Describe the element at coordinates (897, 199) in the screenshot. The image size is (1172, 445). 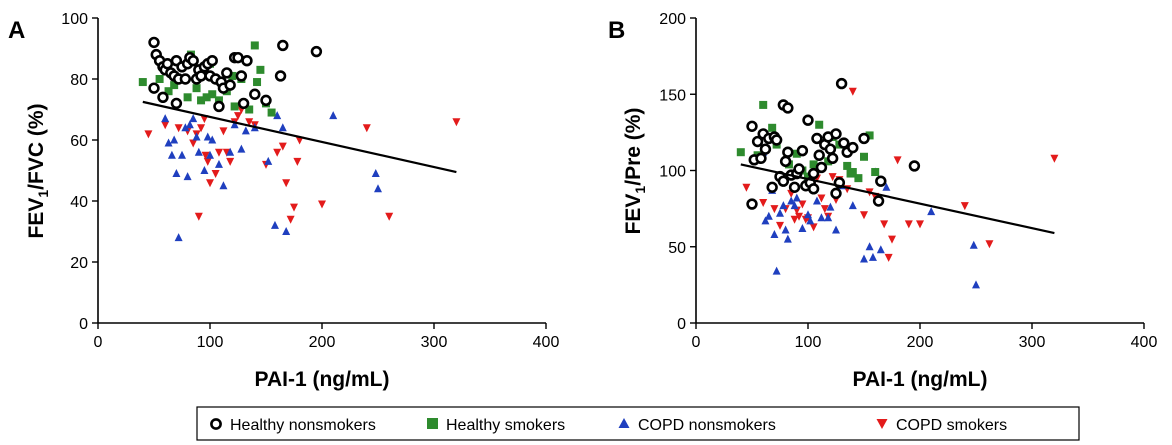
I see `panel-b-regression-line` at that location.